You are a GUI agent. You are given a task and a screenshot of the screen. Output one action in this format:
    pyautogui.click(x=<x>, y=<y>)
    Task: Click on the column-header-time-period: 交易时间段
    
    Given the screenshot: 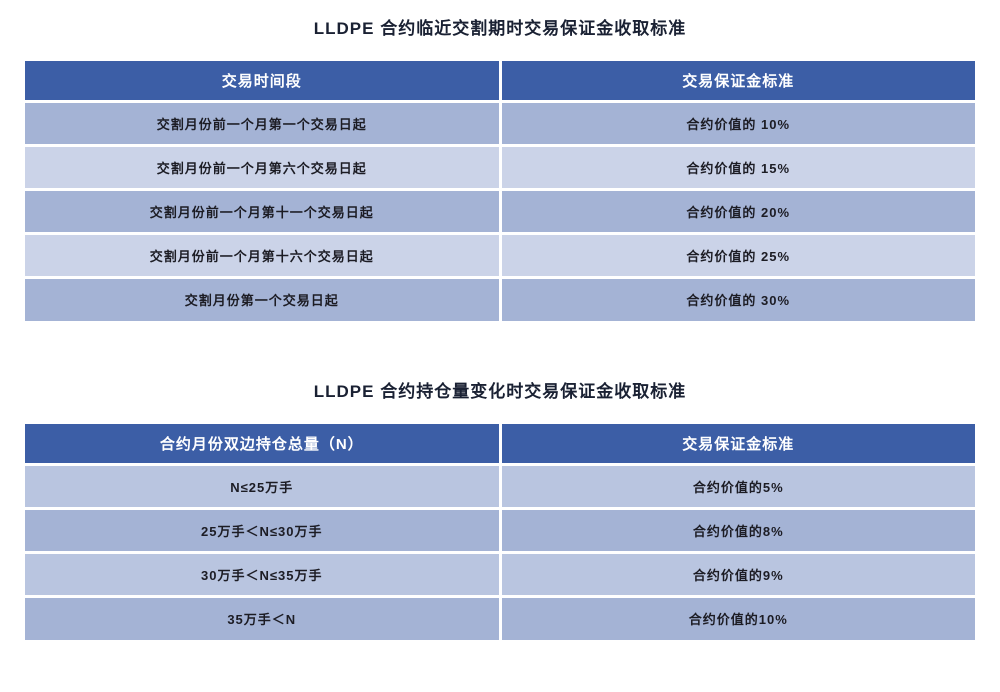 What is the action you would take?
    pyautogui.click(x=263, y=81)
    